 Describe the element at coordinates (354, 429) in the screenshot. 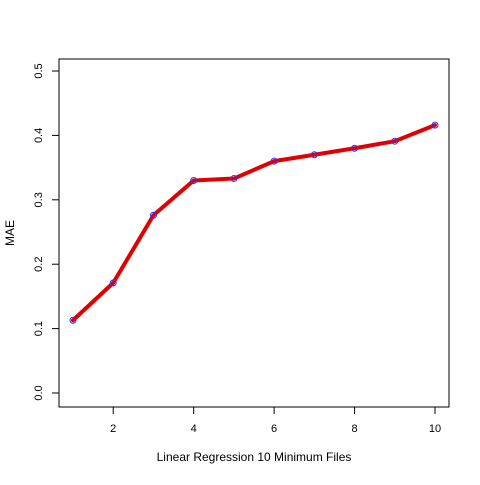

I see `x-tick-label: 8` at that location.